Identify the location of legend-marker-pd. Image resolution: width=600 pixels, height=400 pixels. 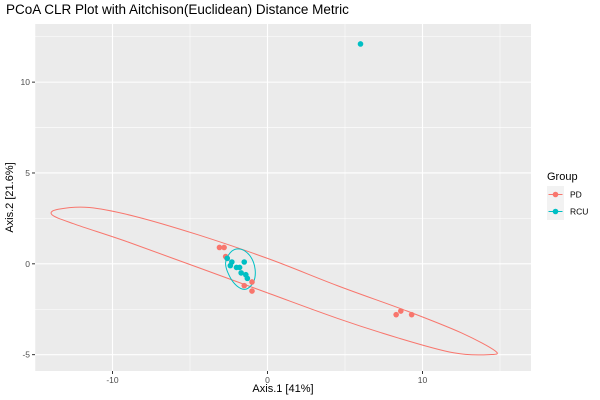
(555, 194).